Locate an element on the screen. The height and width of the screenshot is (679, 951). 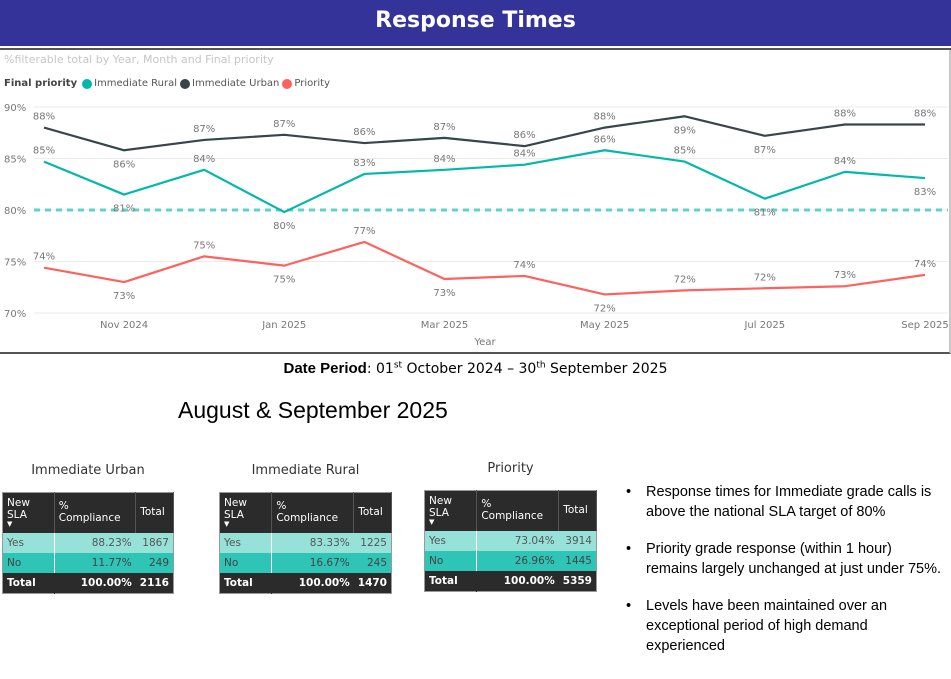
x-tick-label: Nov 2024 is located at coordinates (124, 325).